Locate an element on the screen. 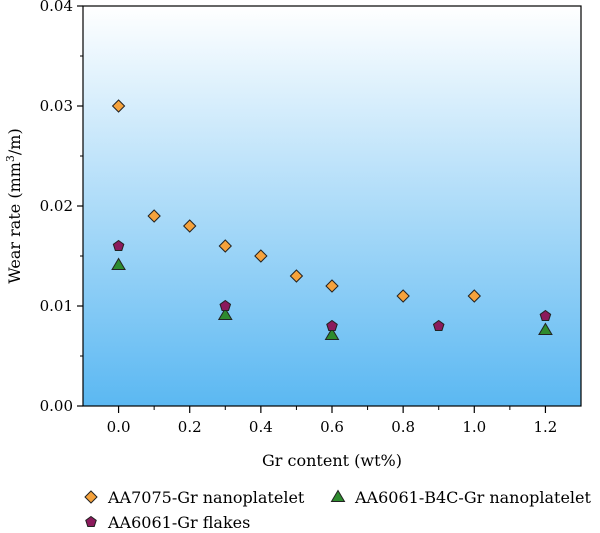 The image size is (600, 533). y-axis-title-sup: 3 is located at coordinates (10, 158).